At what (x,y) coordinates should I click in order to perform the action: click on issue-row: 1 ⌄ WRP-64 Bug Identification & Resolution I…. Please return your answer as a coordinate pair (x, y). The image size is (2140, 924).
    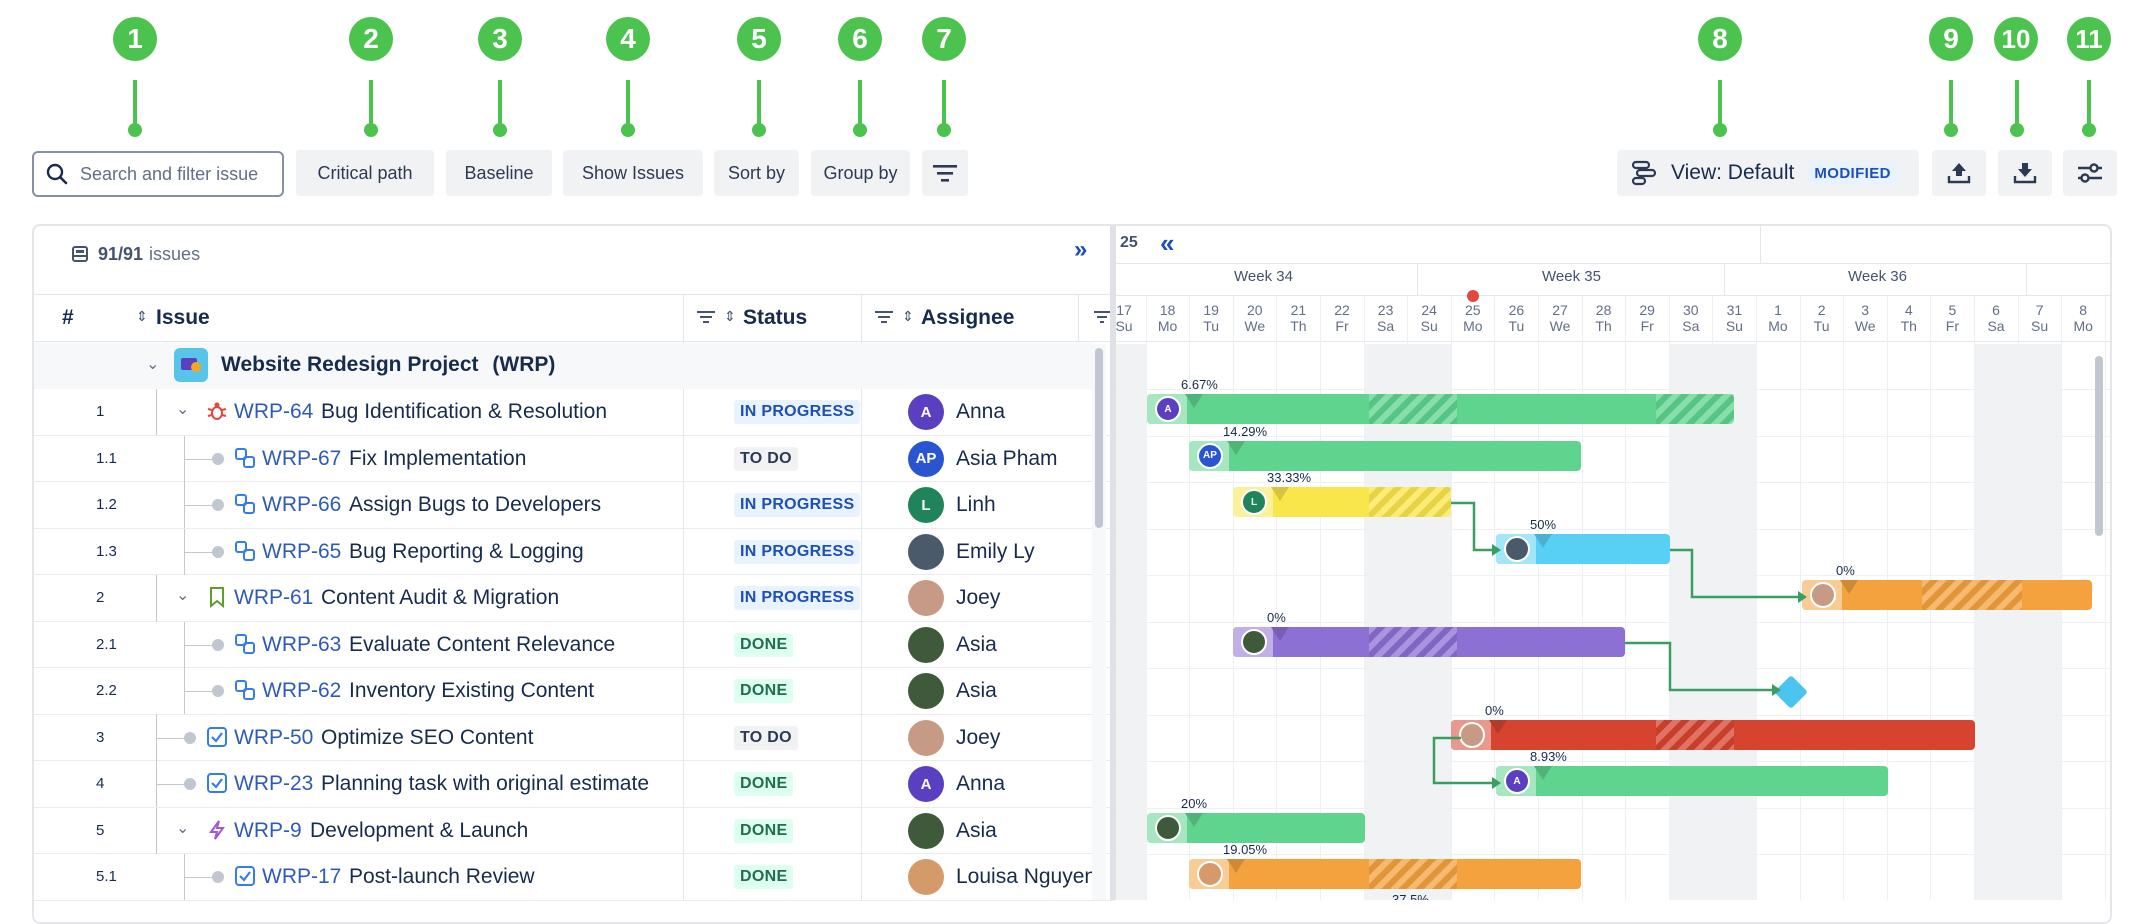
    Looking at the image, I should click on (574, 412).